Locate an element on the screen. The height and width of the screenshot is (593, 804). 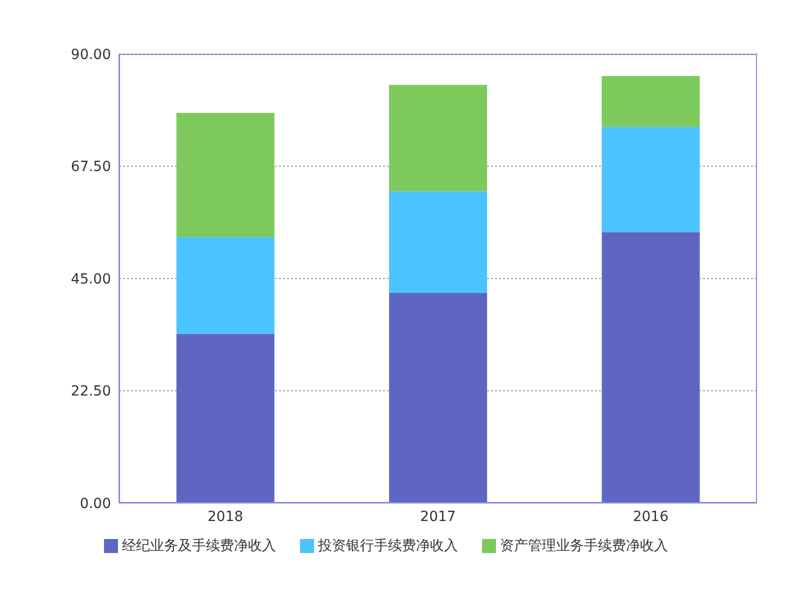
y-tick-label: 45.00 is located at coordinates (90, 279).